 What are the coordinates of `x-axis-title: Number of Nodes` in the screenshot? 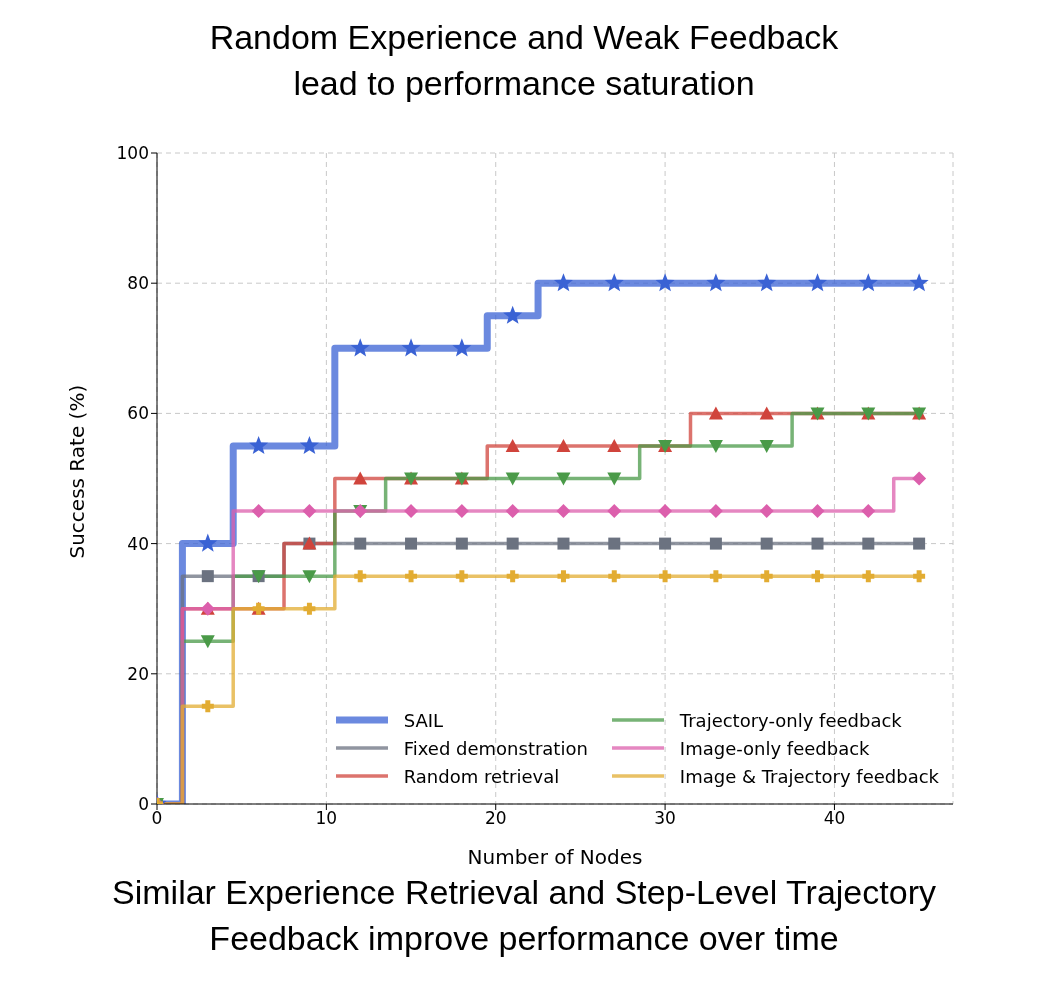 It's located at (555, 857).